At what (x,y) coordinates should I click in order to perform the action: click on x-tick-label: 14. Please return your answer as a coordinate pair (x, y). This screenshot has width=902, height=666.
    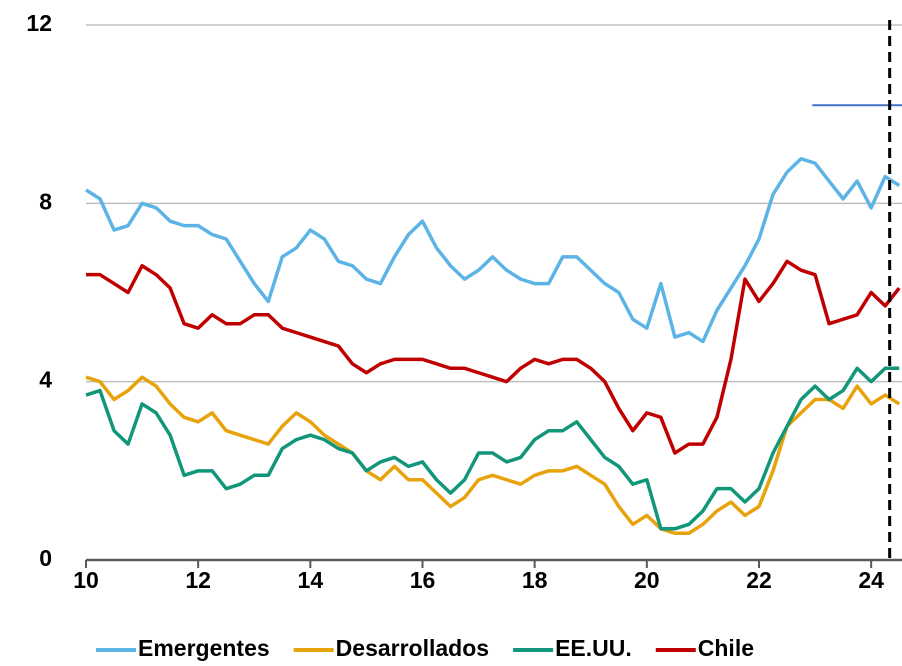
    Looking at the image, I should click on (311, 580).